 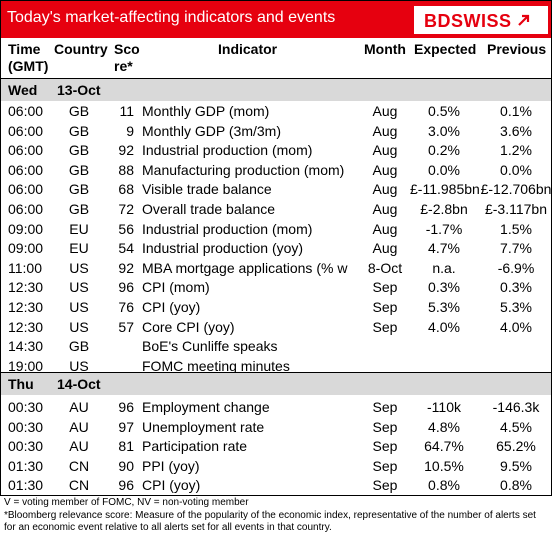 I want to click on cell-previous: 4.5%, so click(x=516, y=426).